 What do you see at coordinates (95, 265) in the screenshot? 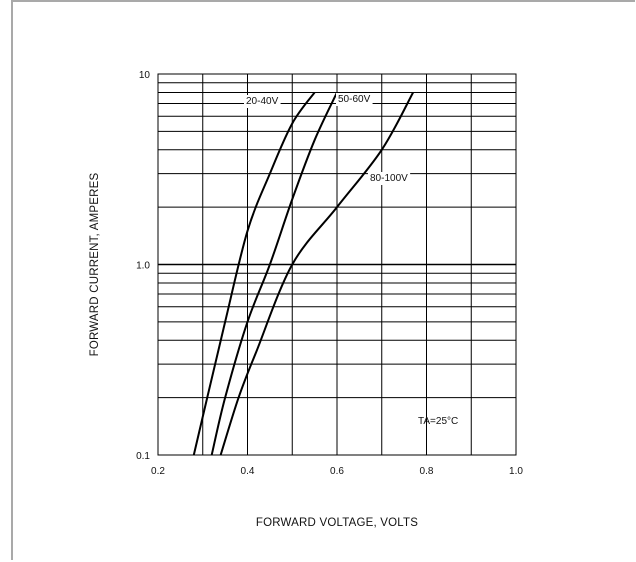
I see `y-axis-title: FORWARD CURRENT, AMPERES` at bounding box center [95, 265].